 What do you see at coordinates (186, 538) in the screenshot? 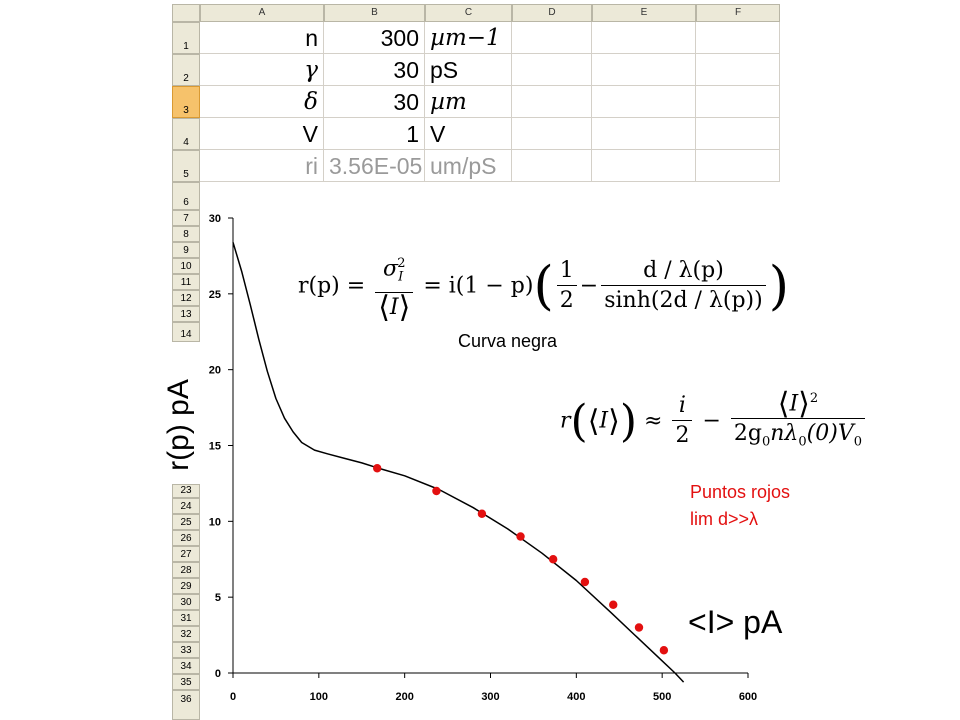
I see `row-header-26: 26` at bounding box center [186, 538].